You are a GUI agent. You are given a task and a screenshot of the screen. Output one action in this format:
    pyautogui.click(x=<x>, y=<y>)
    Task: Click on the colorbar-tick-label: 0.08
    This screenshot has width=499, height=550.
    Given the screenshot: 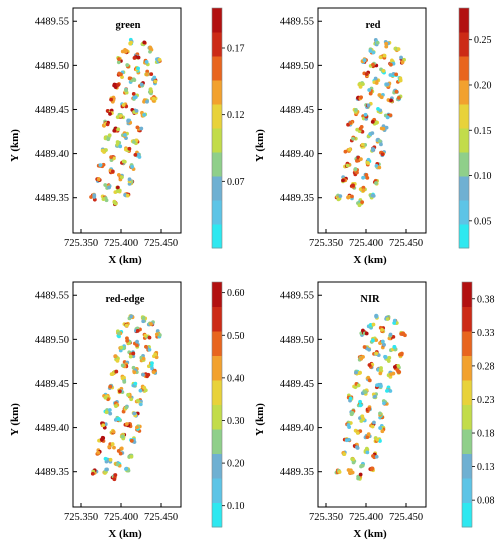 What is the action you would take?
    pyautogui.click(x=486, y=501)
    